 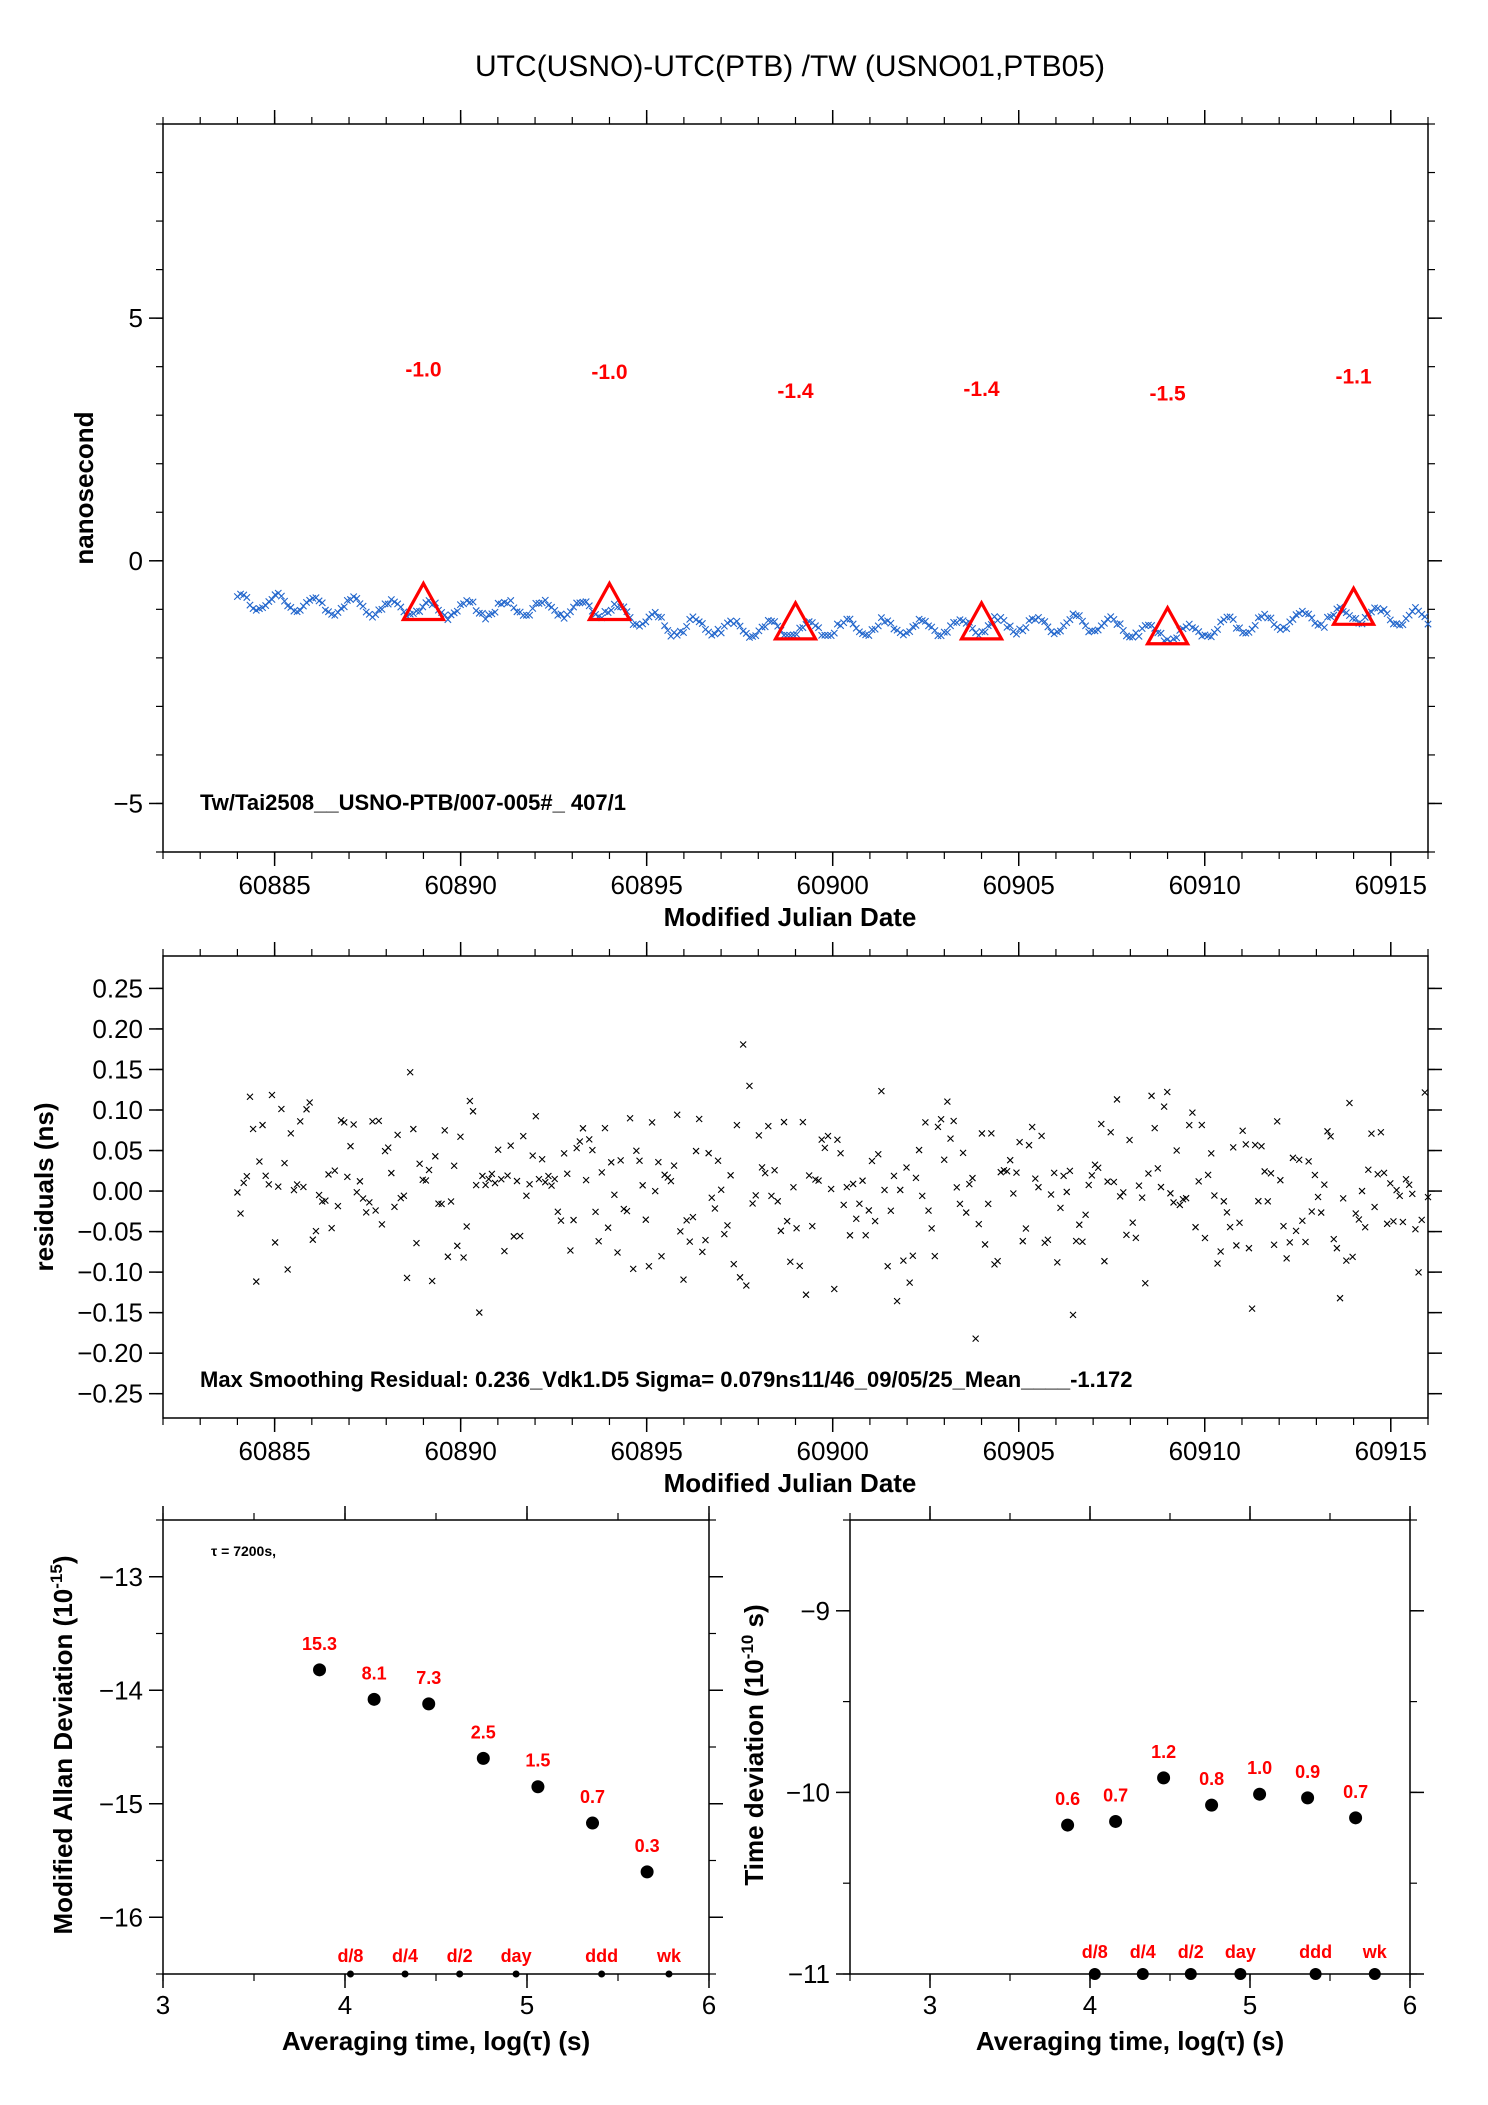 What do you see at coordinates (413, 802) in the screenshot?
I see `main-annotation: Tw/Tai2508__USNO-PTB/007-005#_ 407/1` at bounding box center [413, 802].